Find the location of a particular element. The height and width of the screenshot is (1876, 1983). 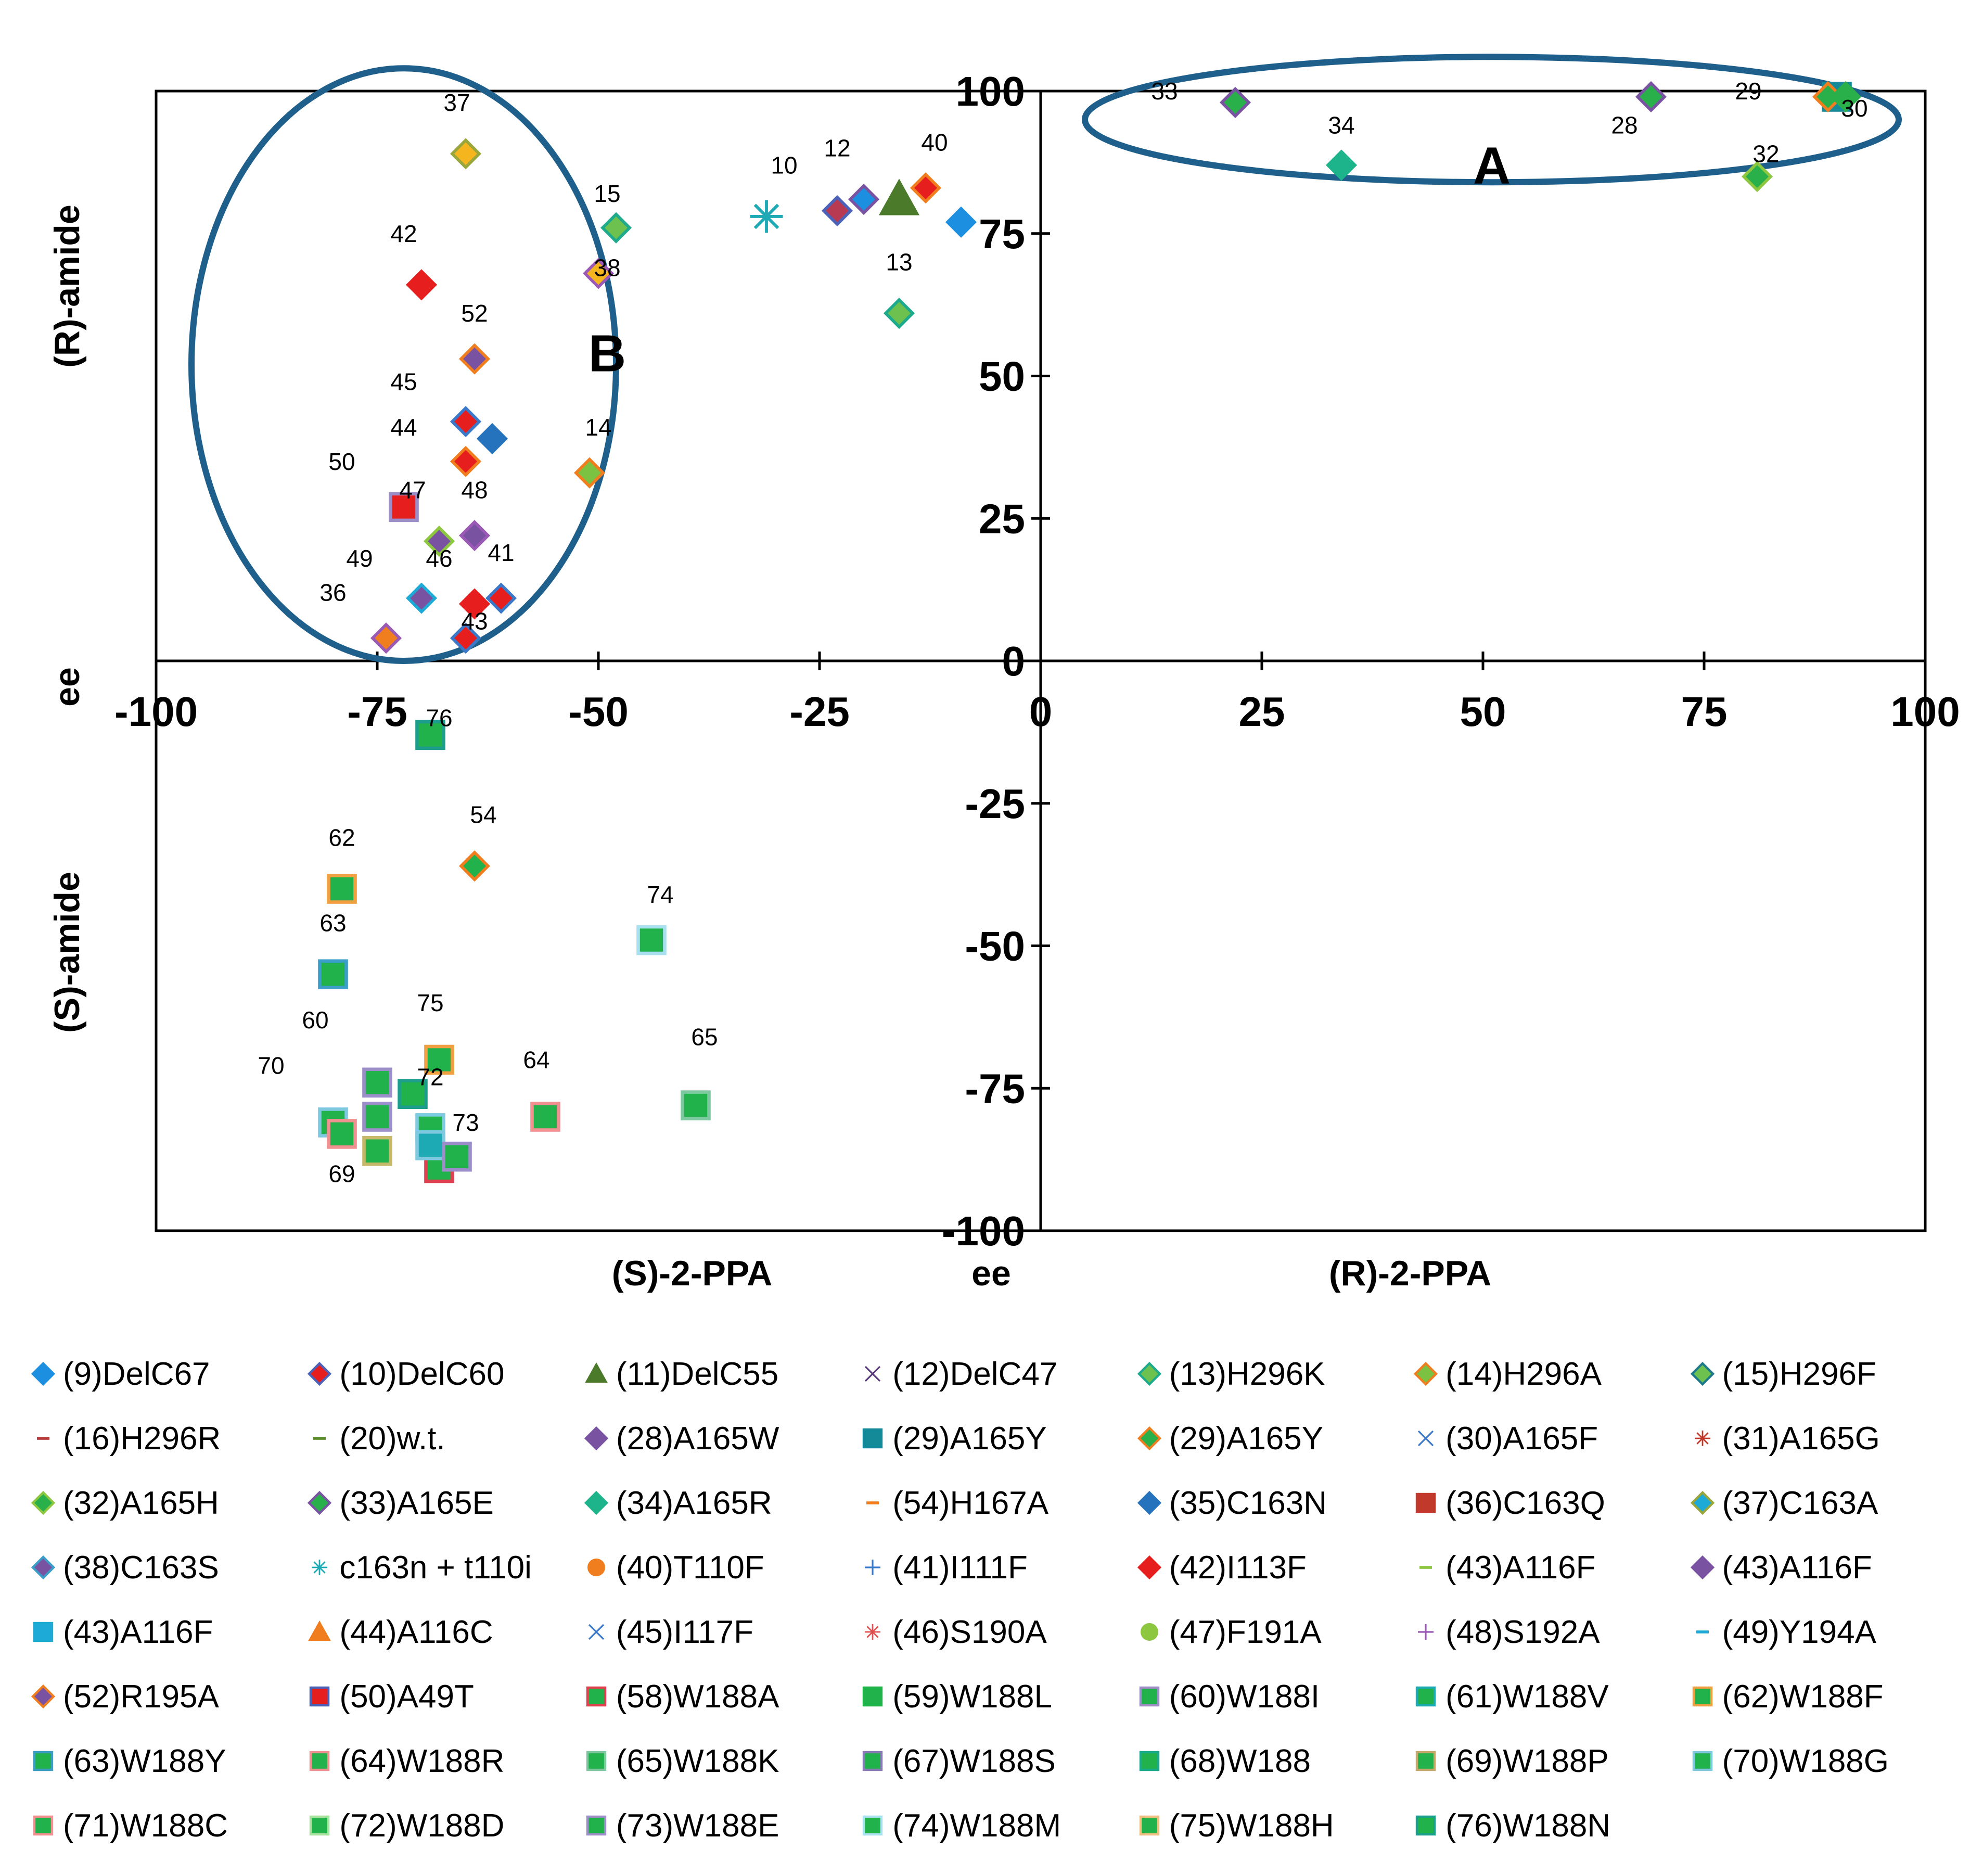

point-label: 32 is located at coordinates (1766, 153).